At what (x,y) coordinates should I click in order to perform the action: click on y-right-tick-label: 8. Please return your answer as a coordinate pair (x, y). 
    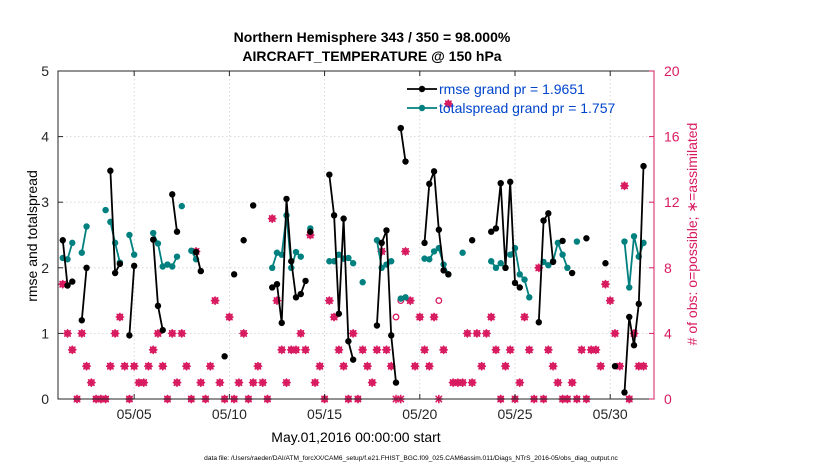
    Looking at the image, I should click on (668, 268).